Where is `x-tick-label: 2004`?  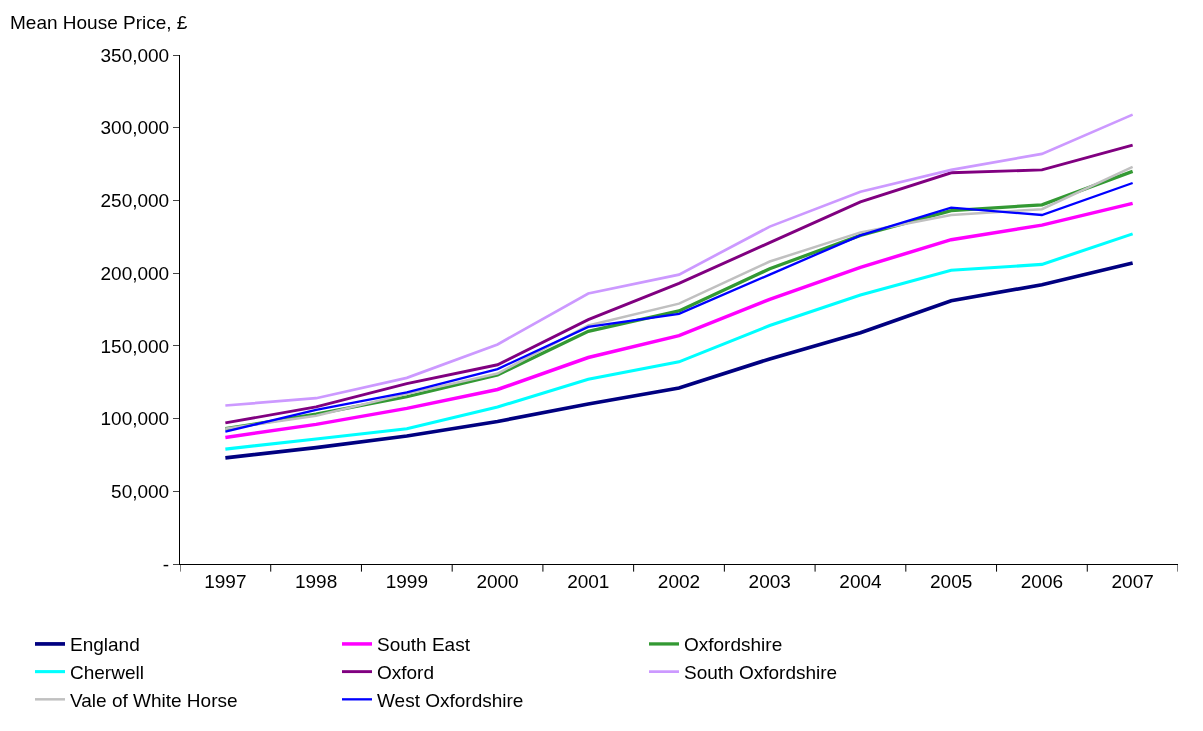
x-tick-label: 2004 is located at coordinates (861, 581).